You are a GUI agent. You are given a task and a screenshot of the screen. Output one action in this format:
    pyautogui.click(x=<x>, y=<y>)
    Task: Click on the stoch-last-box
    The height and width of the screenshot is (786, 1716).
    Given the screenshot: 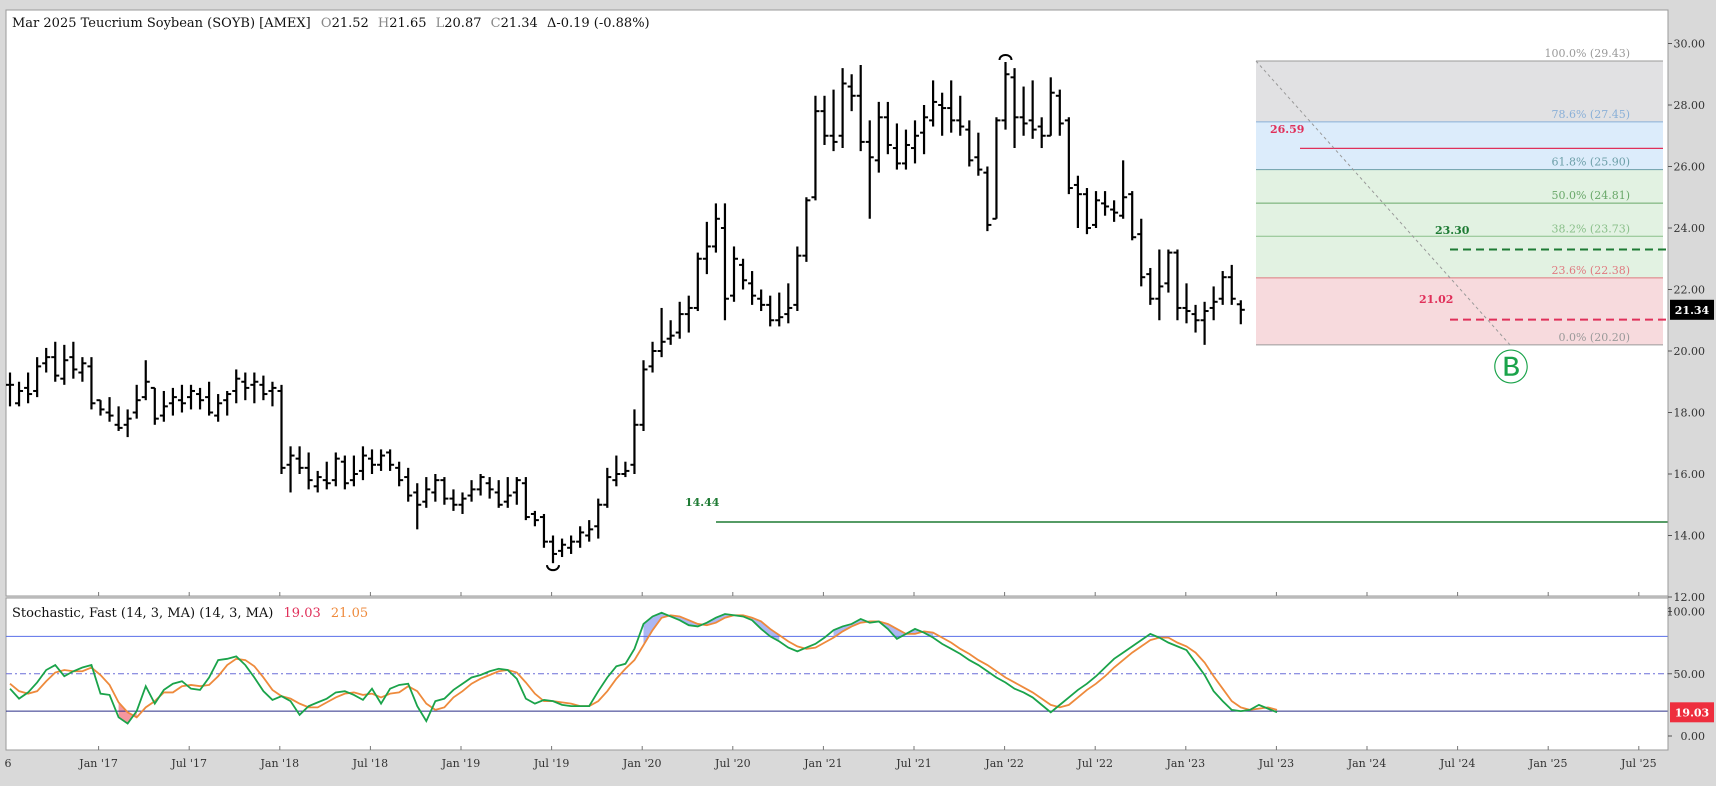 What is the action you would take?
    pyautogui.click(x=1692, y=712)
    